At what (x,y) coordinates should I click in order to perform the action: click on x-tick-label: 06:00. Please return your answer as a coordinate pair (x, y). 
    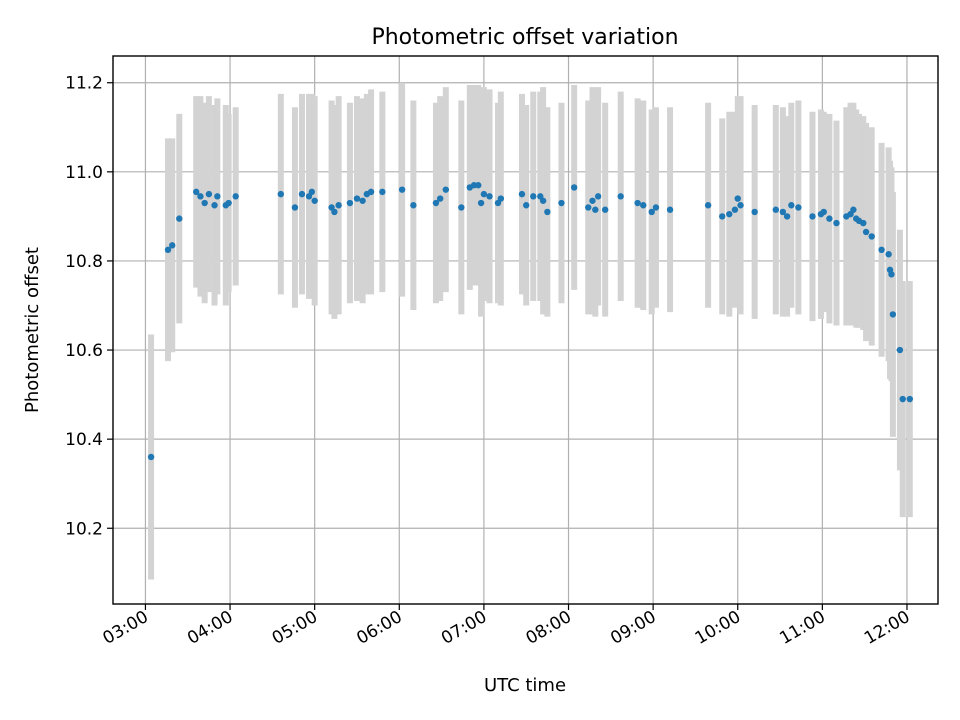
    Looking at the image, I should click on (379, 628).